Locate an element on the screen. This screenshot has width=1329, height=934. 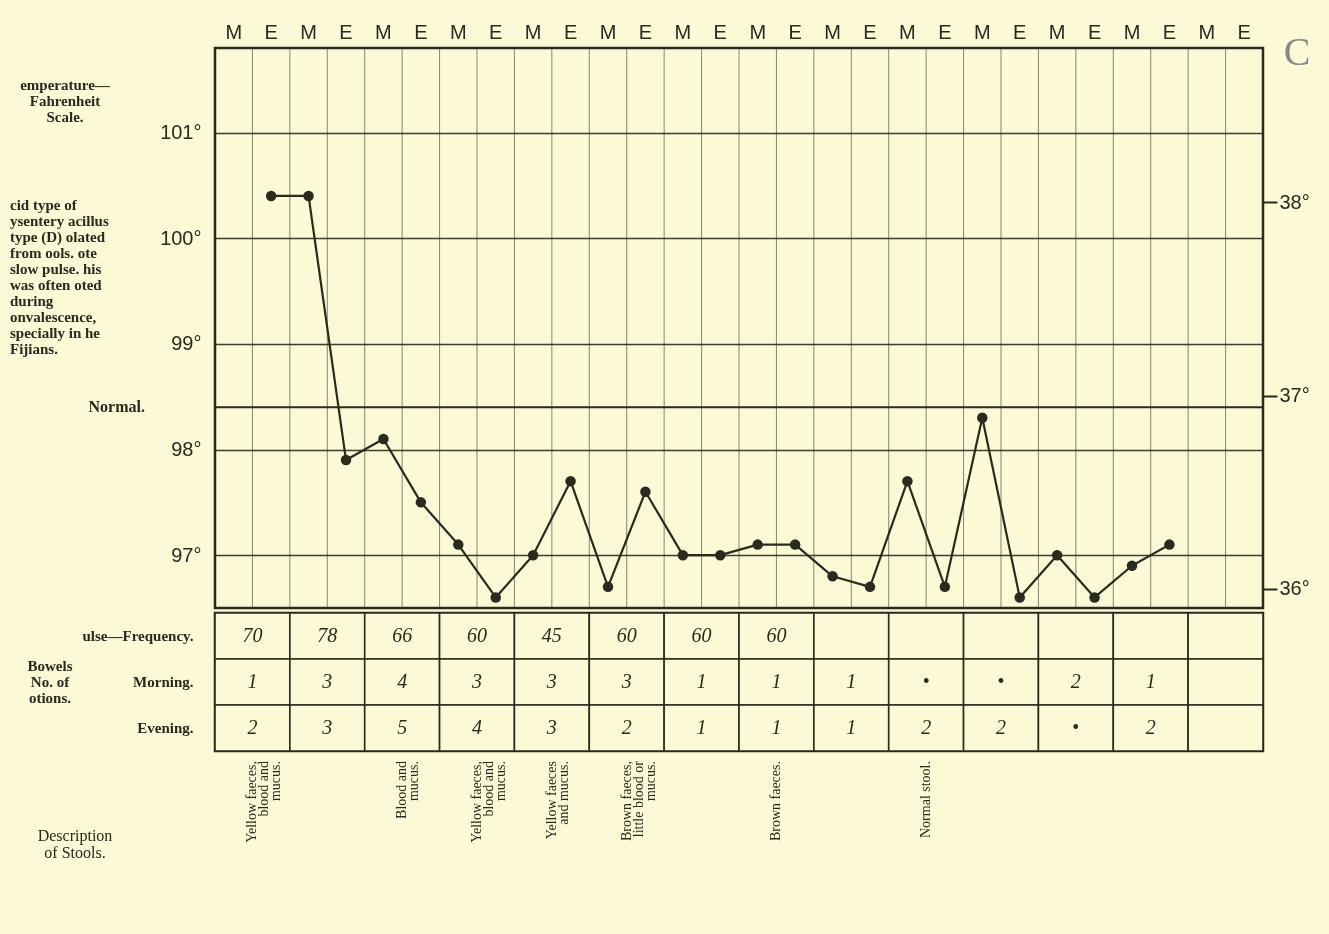
y-axis-title: Bowels No. of otions. is located at coordinates (50, 682).